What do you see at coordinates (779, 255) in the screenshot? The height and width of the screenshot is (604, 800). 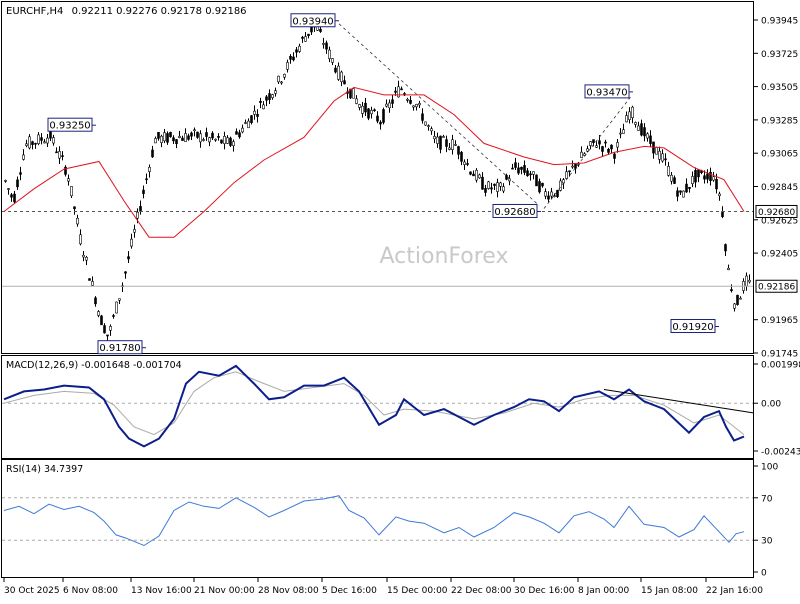 I see `price-tick-label: 0.92405` at bounding box center [779, 255].